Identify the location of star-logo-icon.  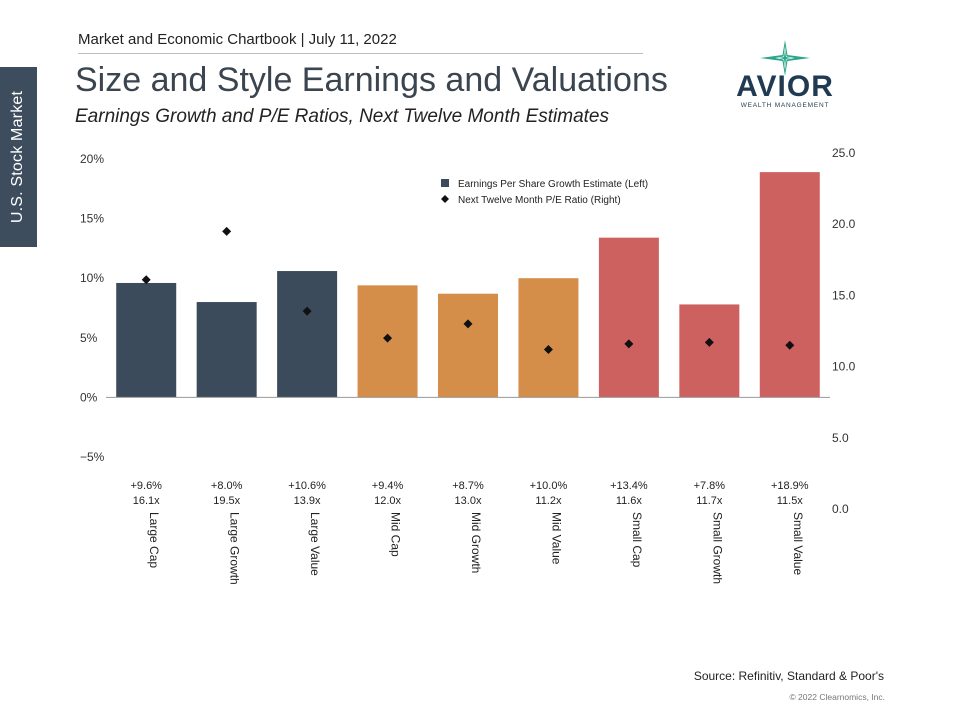
(785, 58).